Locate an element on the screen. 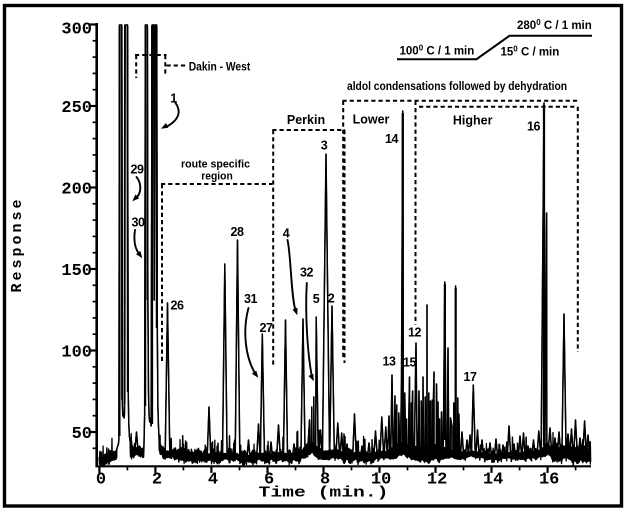  svg-text: 150 C / min is located at coordinates (530, 52).